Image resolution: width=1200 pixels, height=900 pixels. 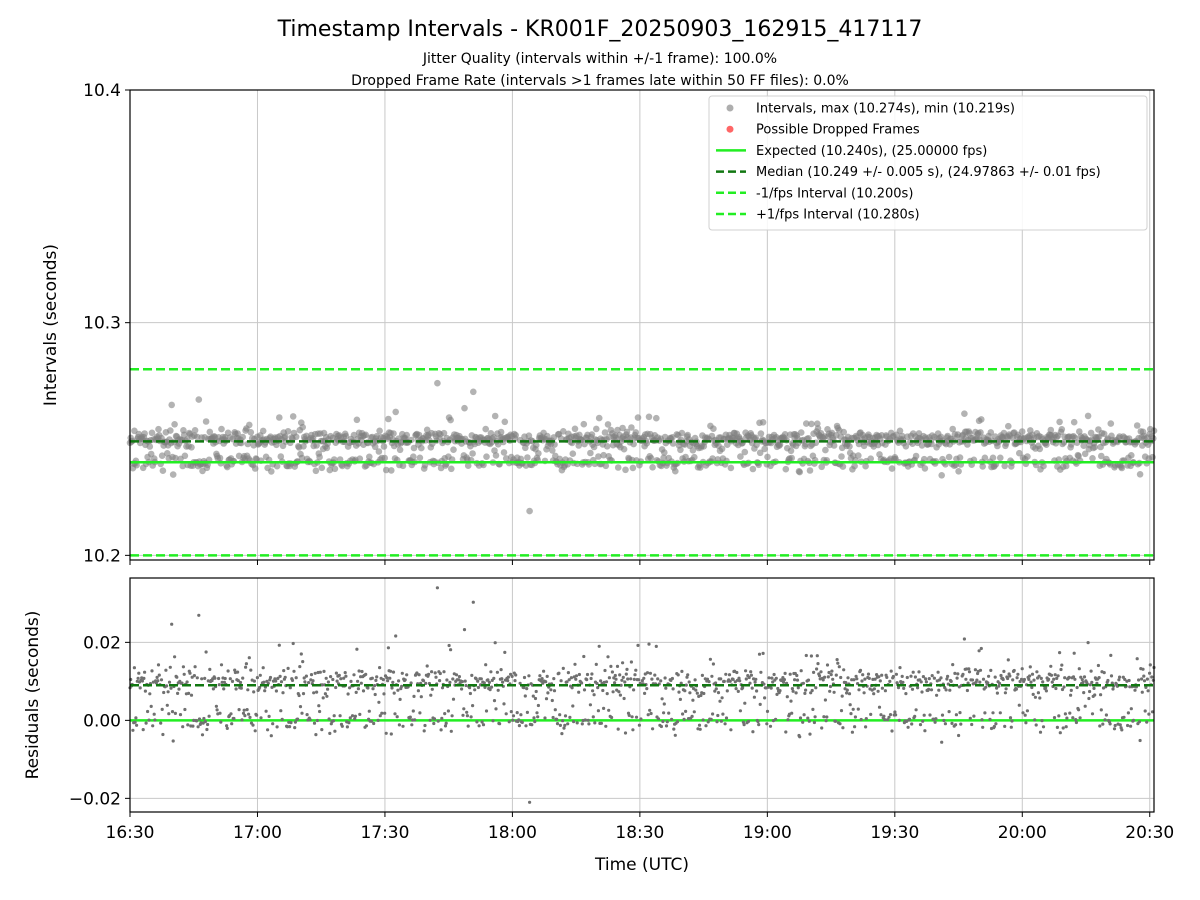 I want to click on intervals-x-ticks, so click(x=640, y=562).